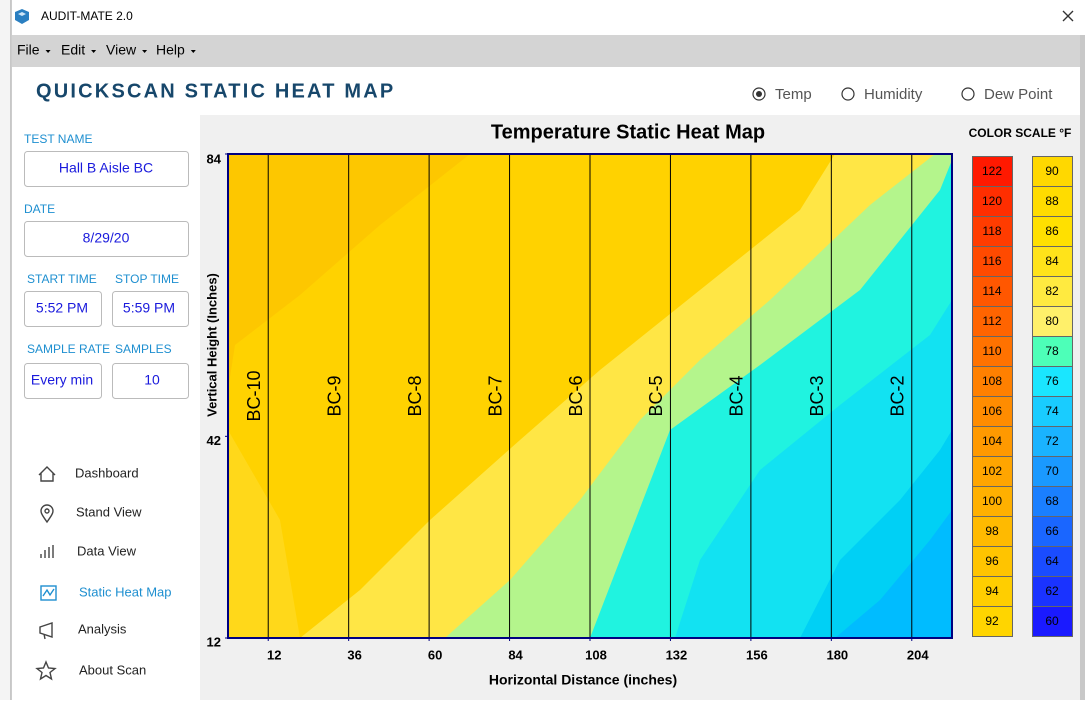 This screenshot has height=705, width=1085. I want to click on column-label: BC-2, so click(898, 395).